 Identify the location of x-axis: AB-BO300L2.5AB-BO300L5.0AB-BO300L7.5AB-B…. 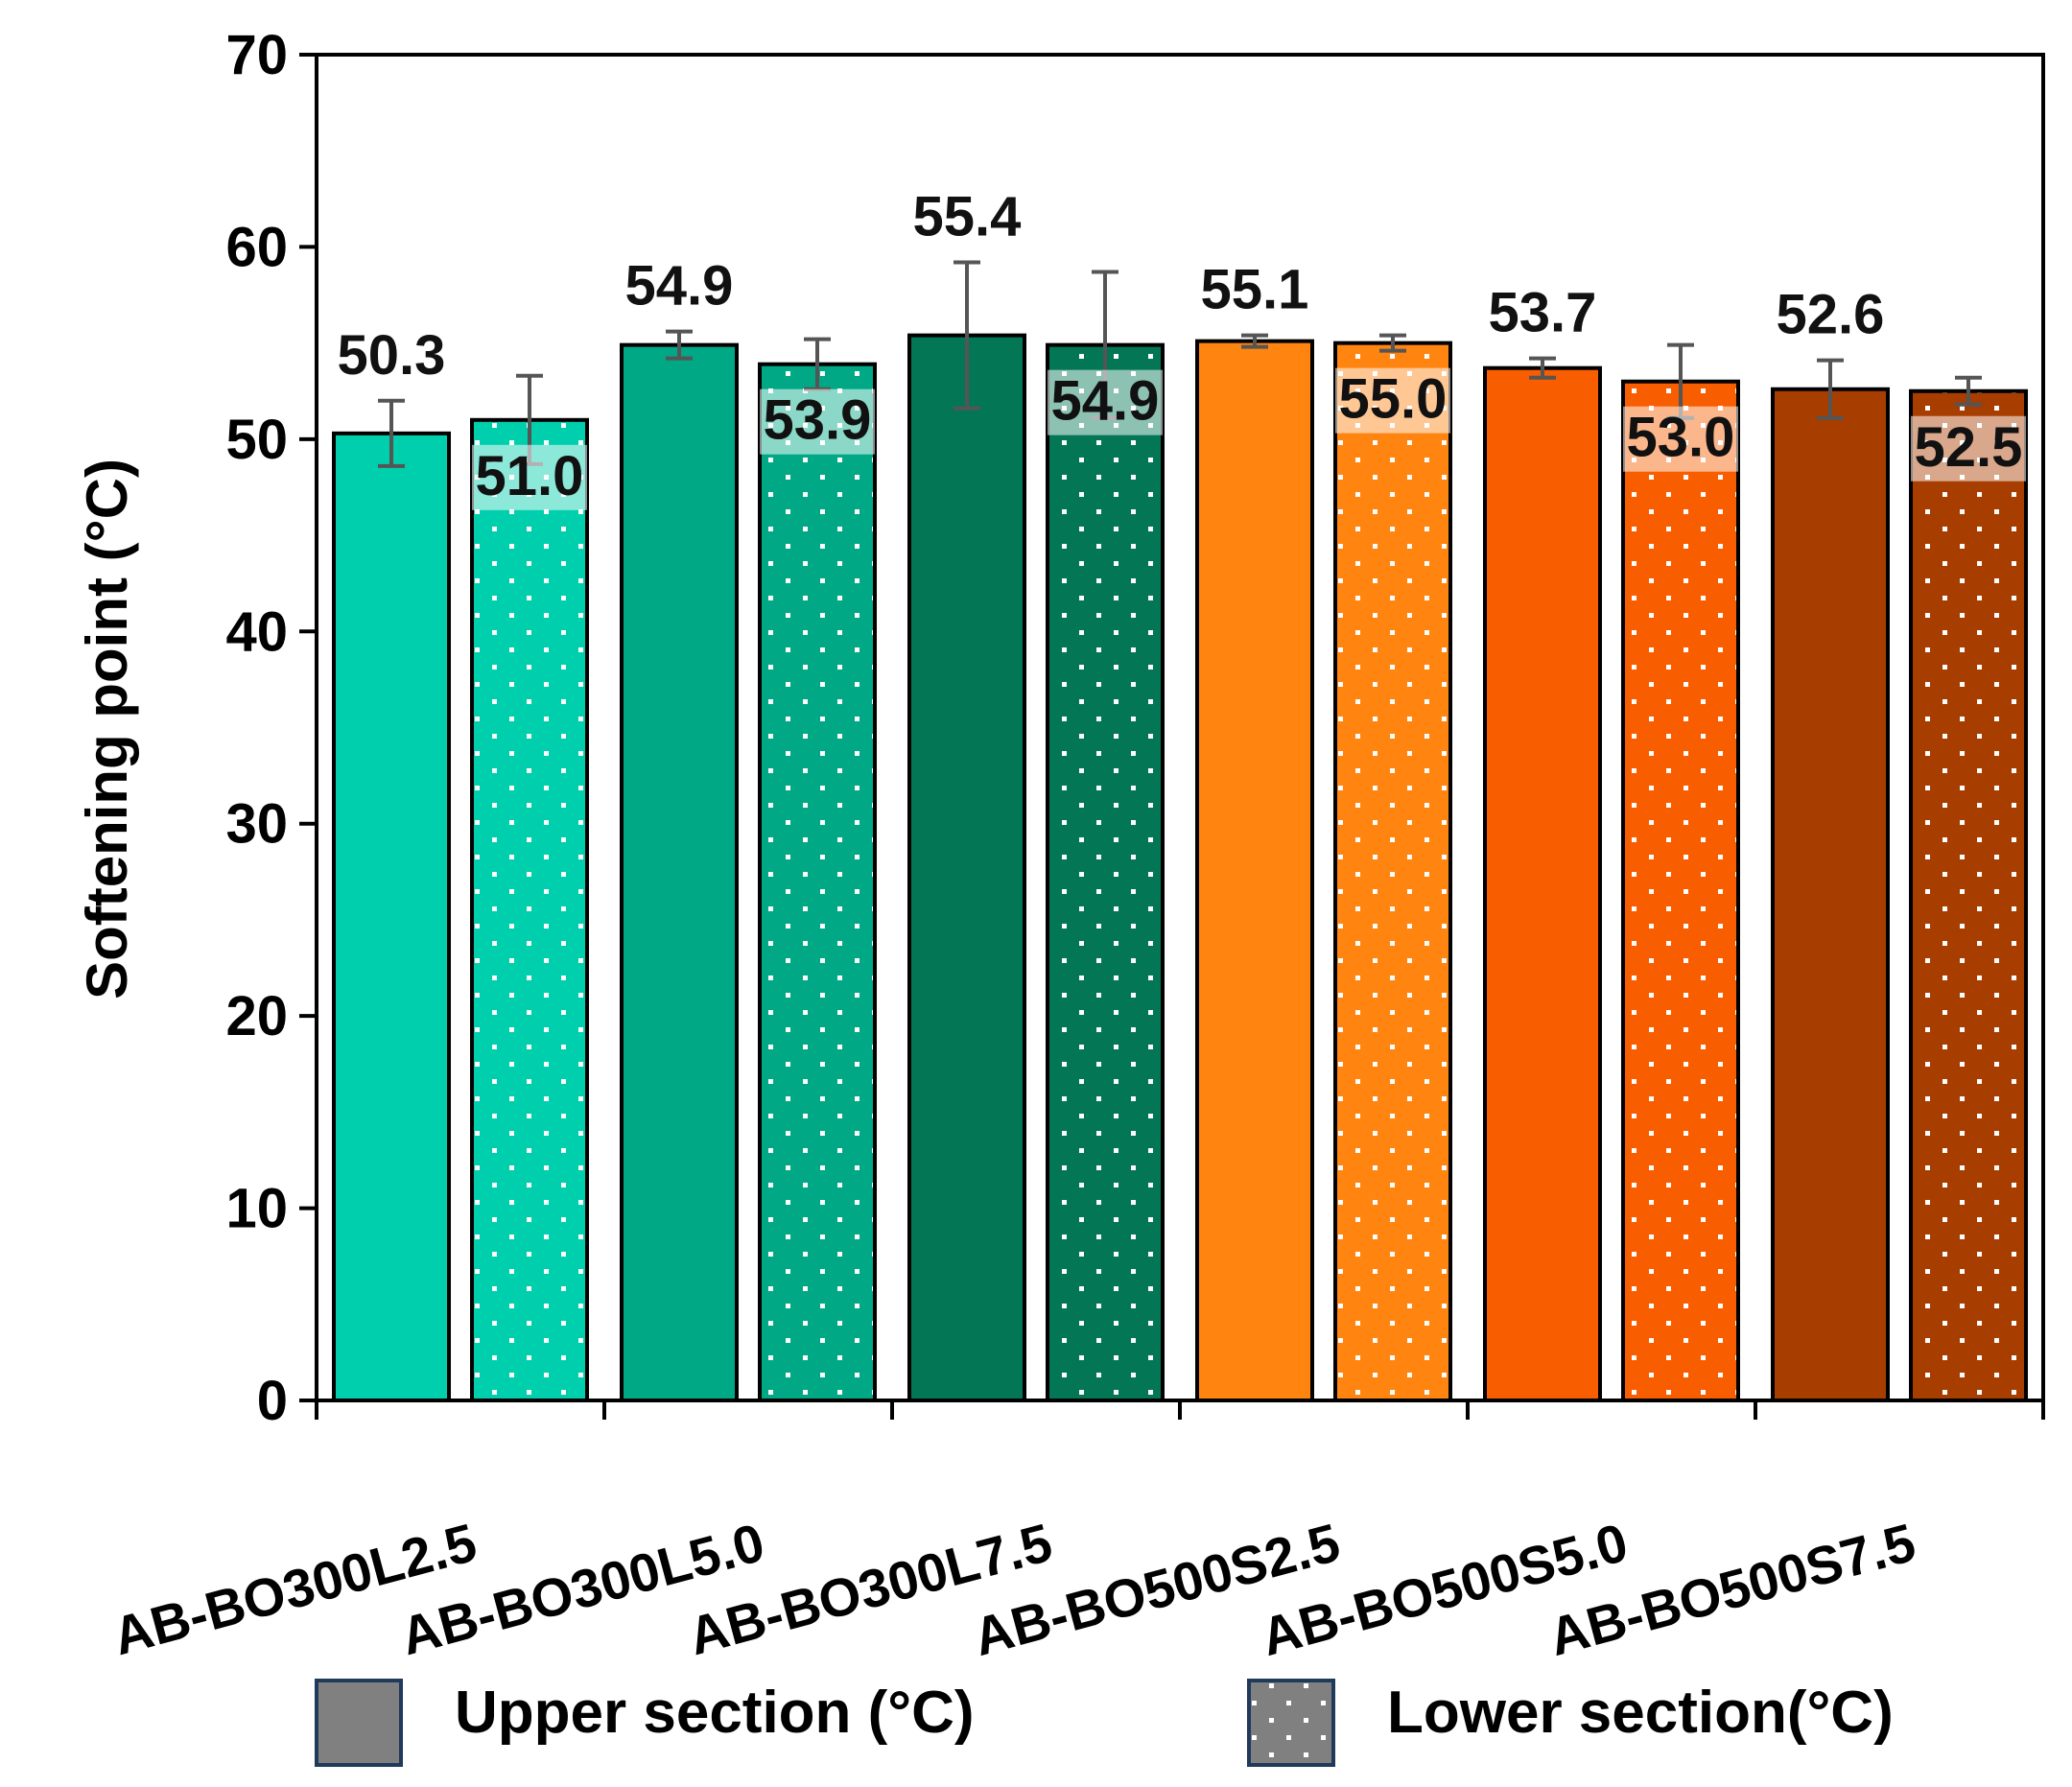
(1075, 1534).